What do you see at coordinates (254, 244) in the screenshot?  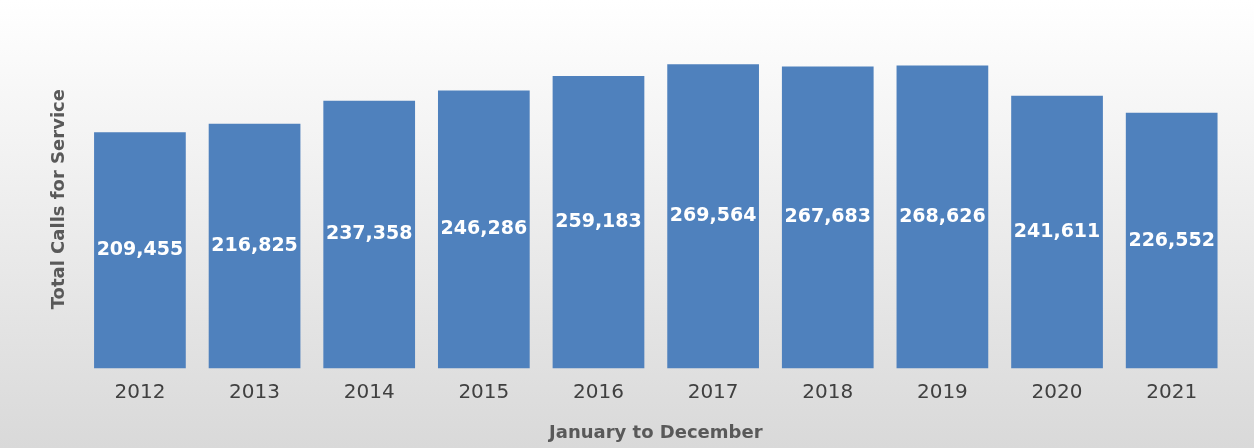 I see `data-label: 216,825` at bounding box center [254, 244].